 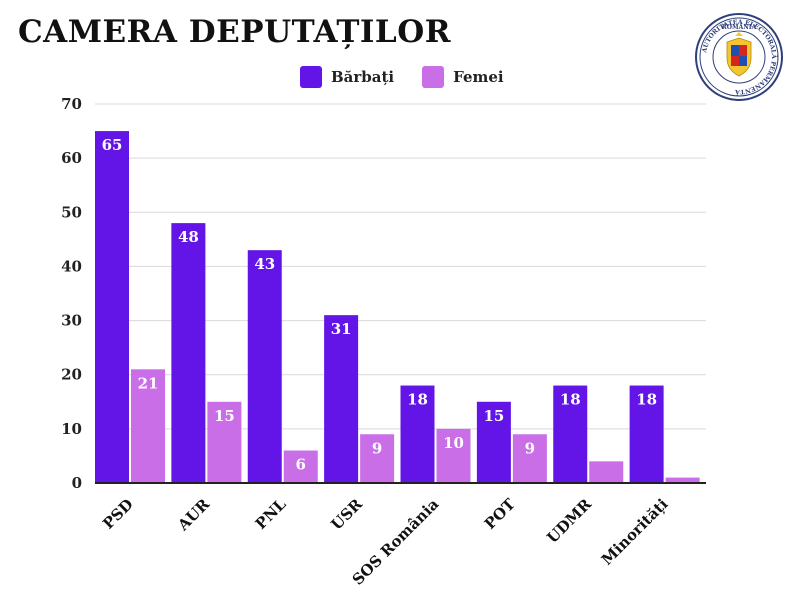 I want to click on x-tick-label-usr: USR, so click(x=346, y=514).